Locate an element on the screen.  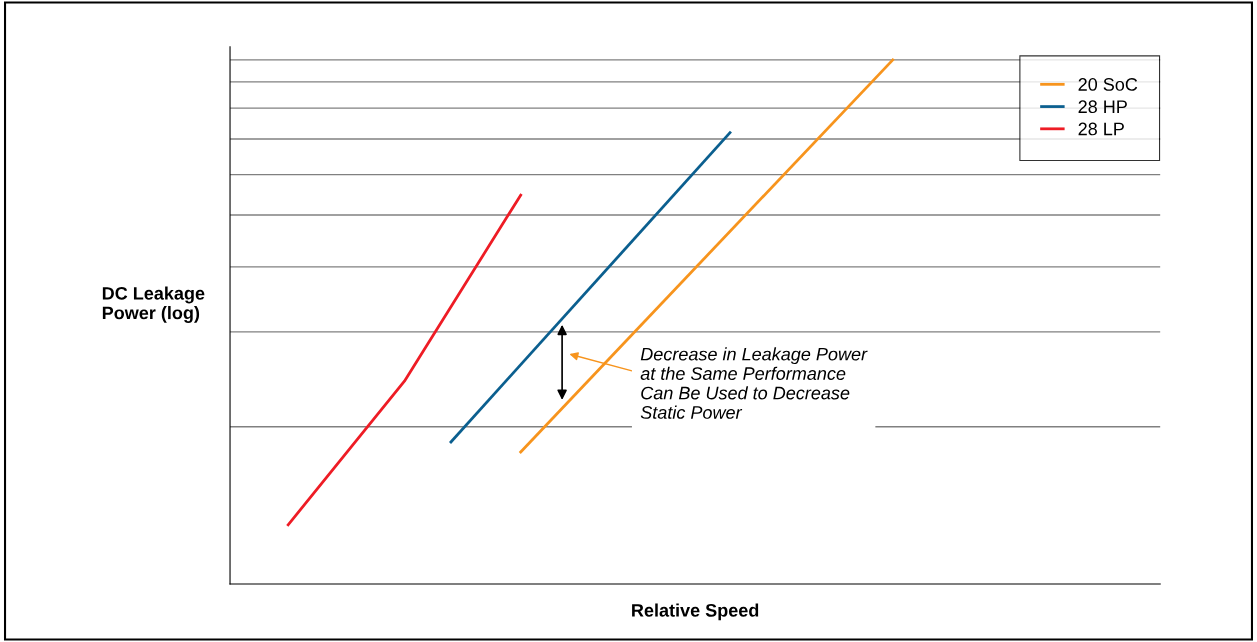
legend-label: 28 HP is located at coordinates (1102, 107).